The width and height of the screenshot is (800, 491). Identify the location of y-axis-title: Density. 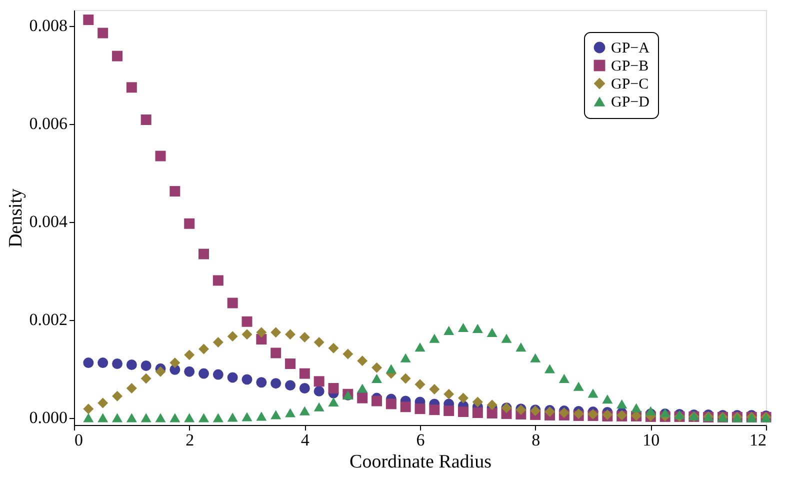
(15, 218).